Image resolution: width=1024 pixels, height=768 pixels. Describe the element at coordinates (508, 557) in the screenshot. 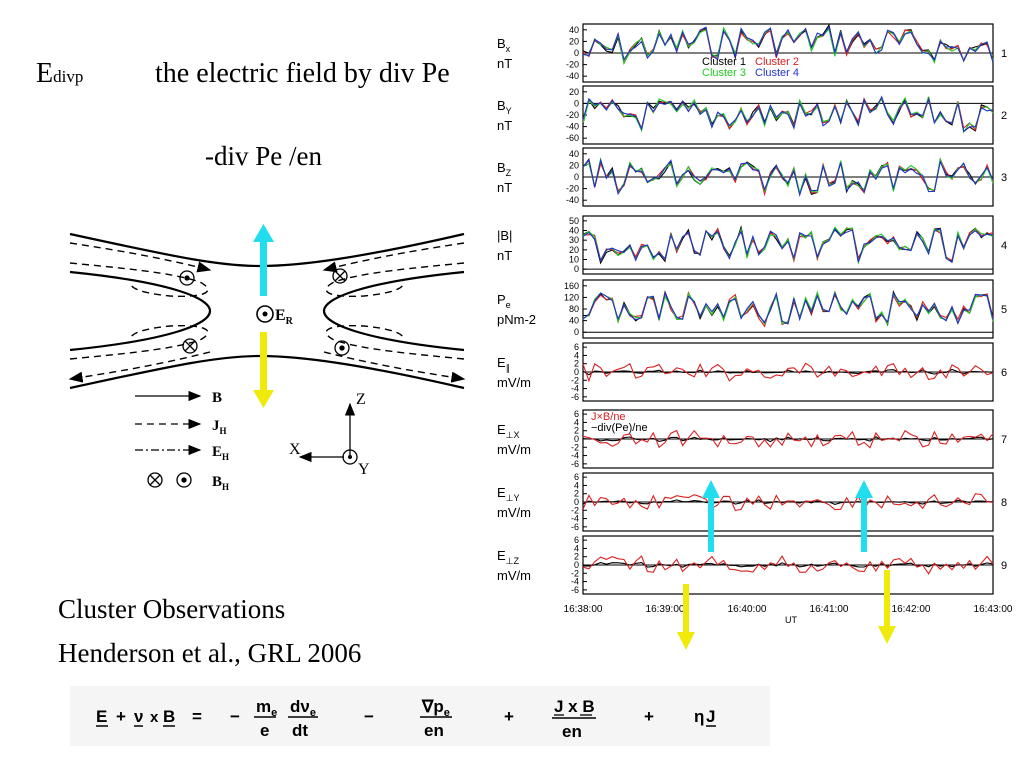

I see `panel-label: E⊥Z` at that location.